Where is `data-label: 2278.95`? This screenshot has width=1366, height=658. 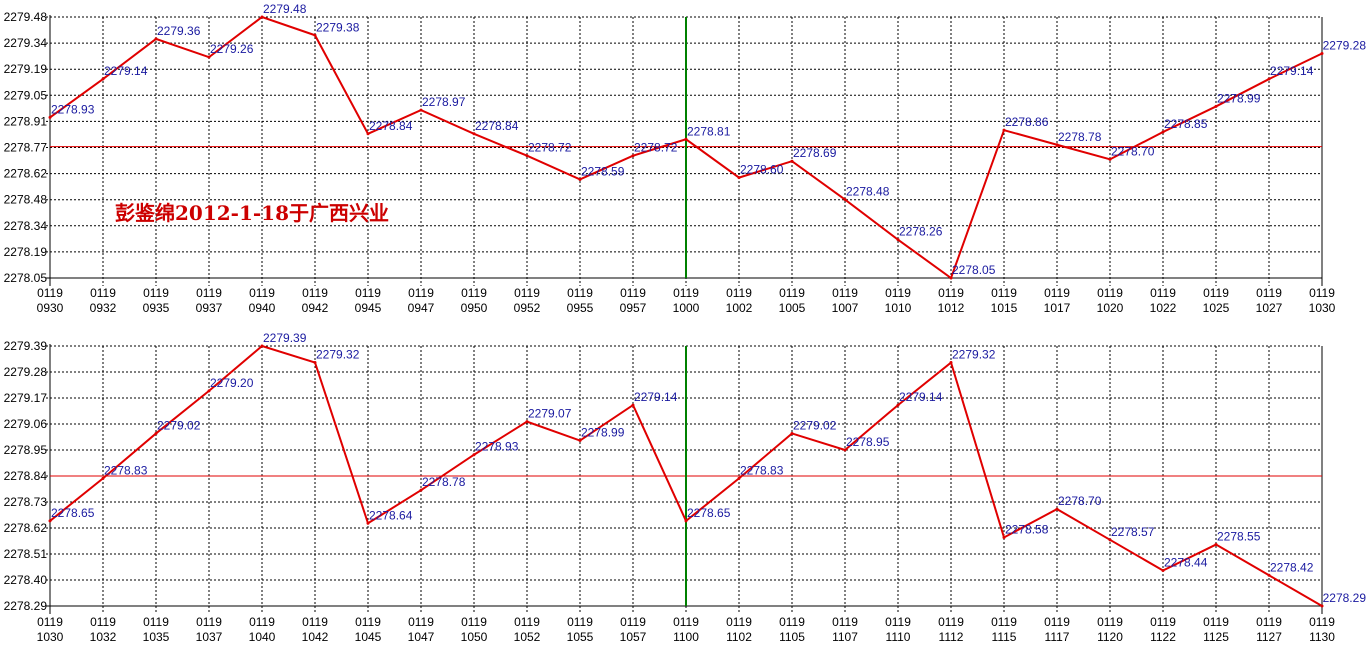
data-label: 2278.95 is located at coordinates (868, 442).